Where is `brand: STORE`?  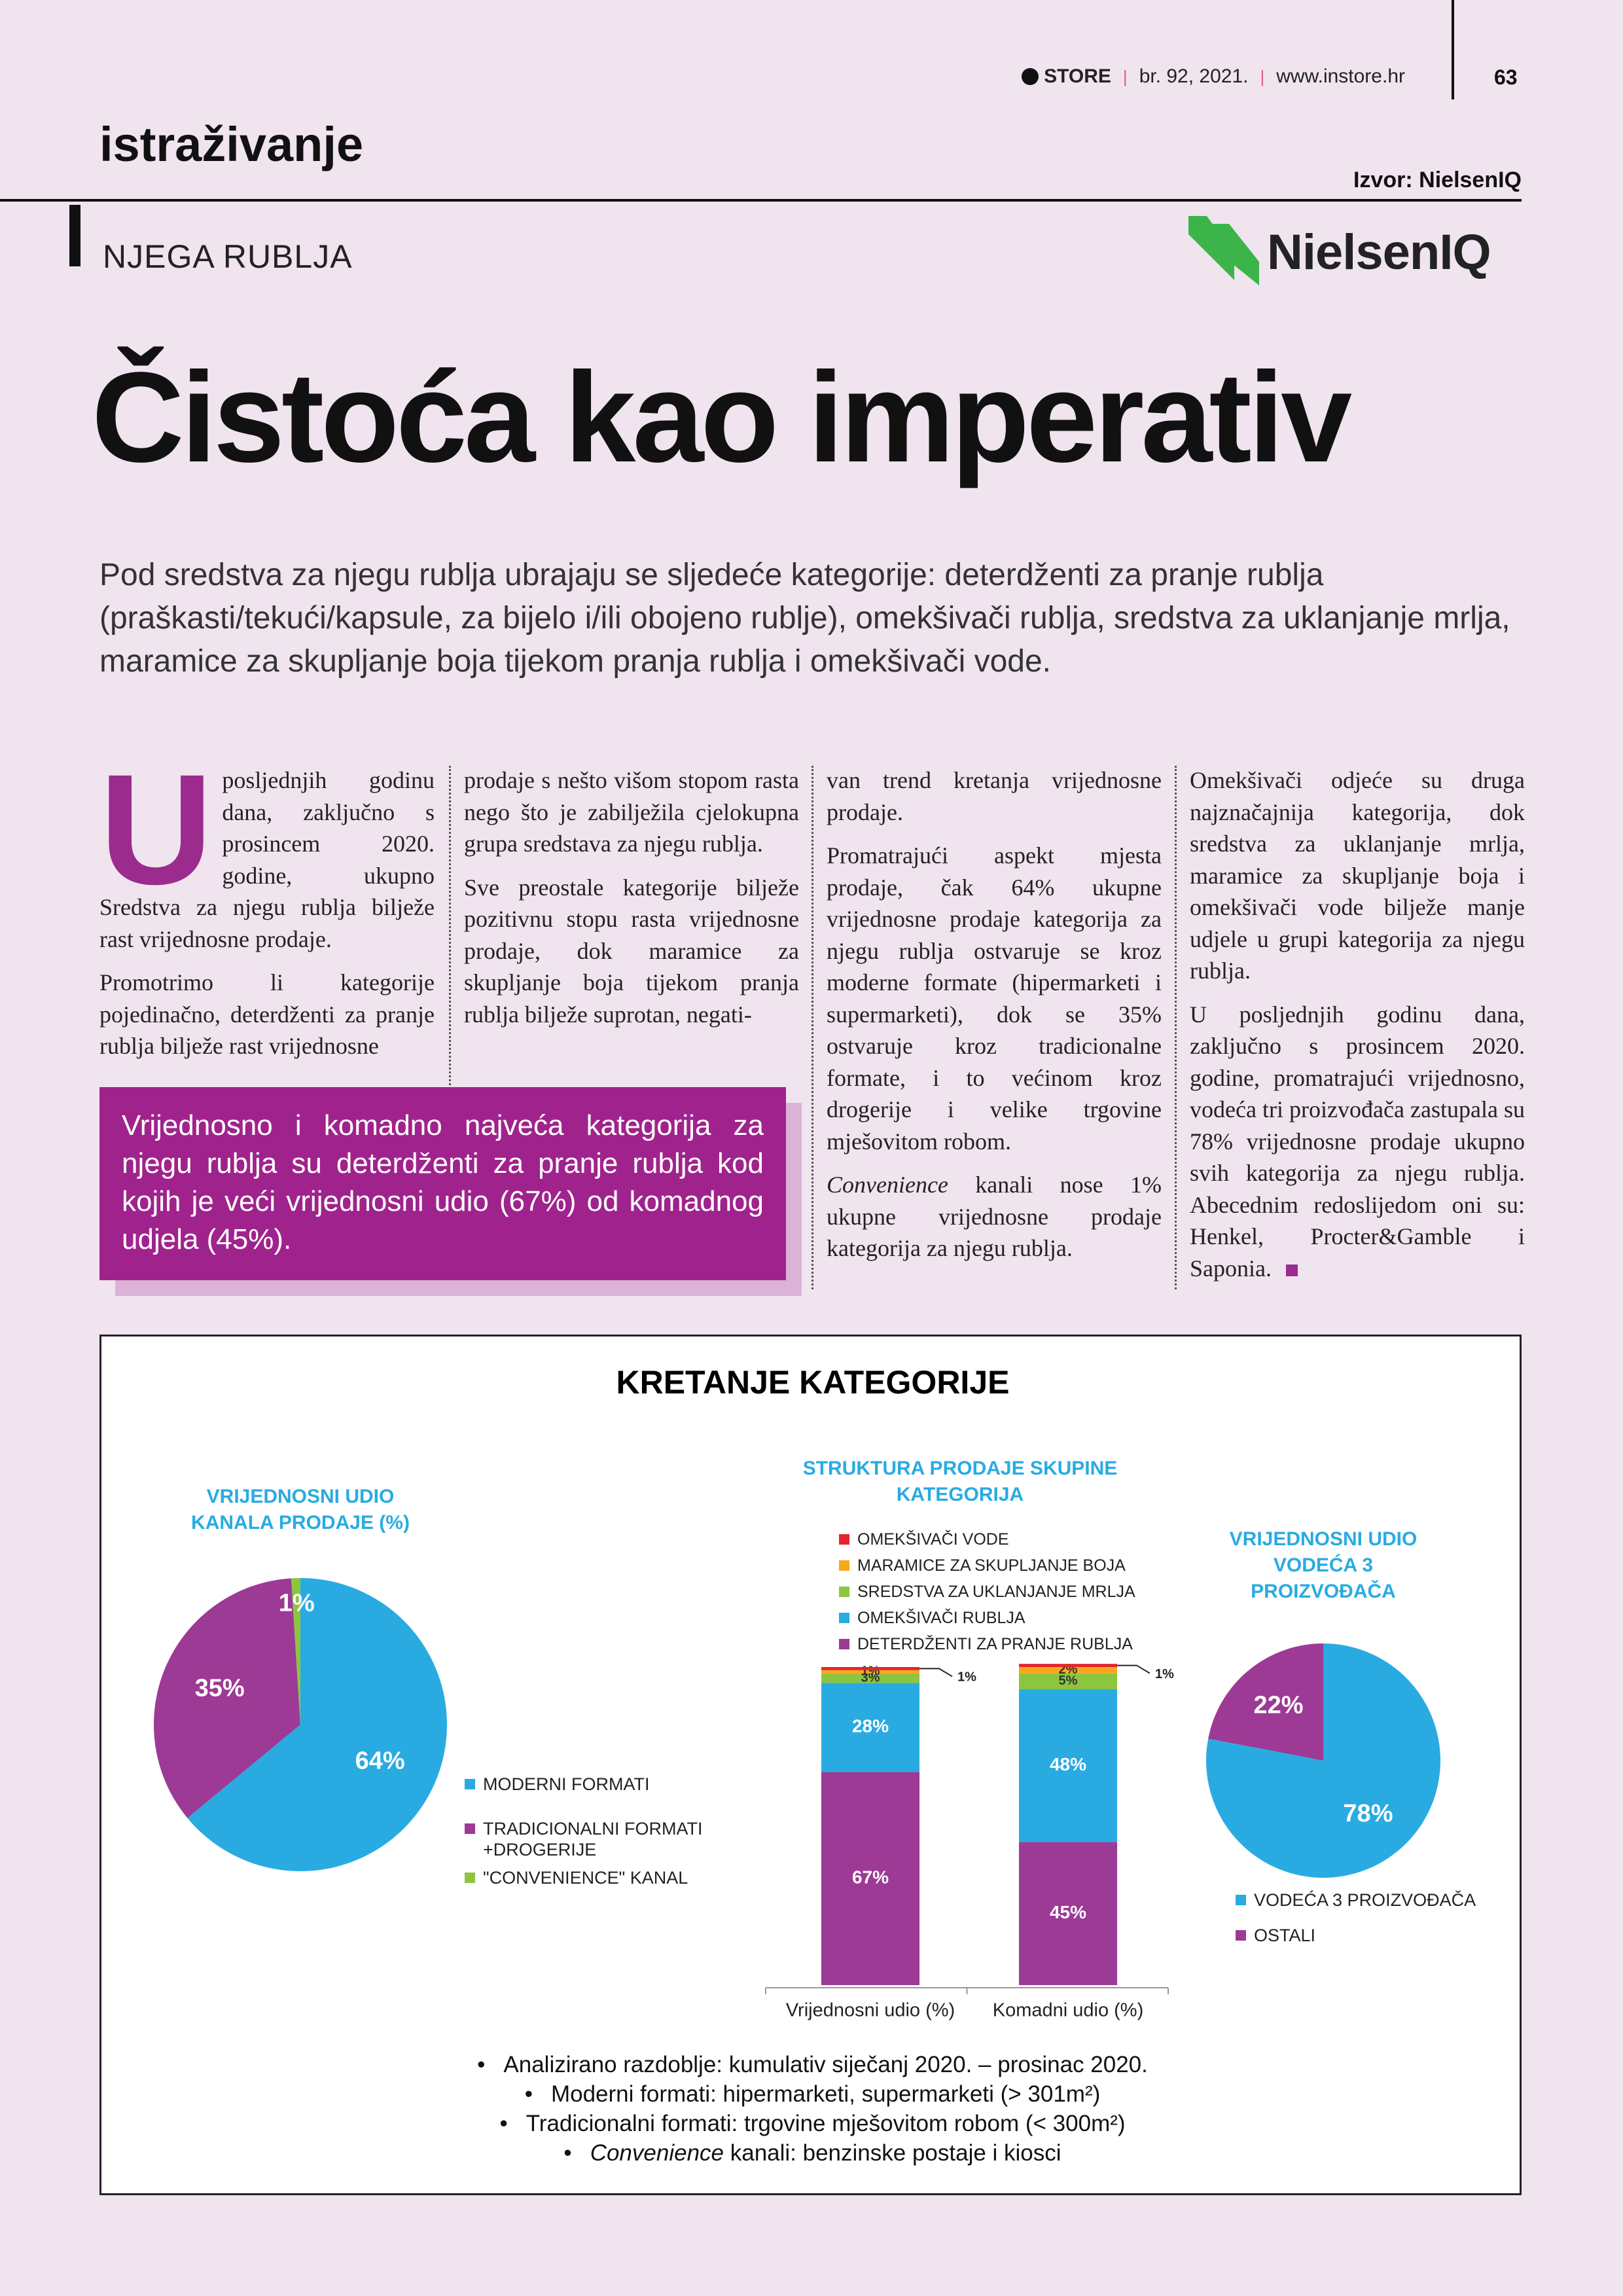 brand: STORE is located at coordinates (1066, 76).